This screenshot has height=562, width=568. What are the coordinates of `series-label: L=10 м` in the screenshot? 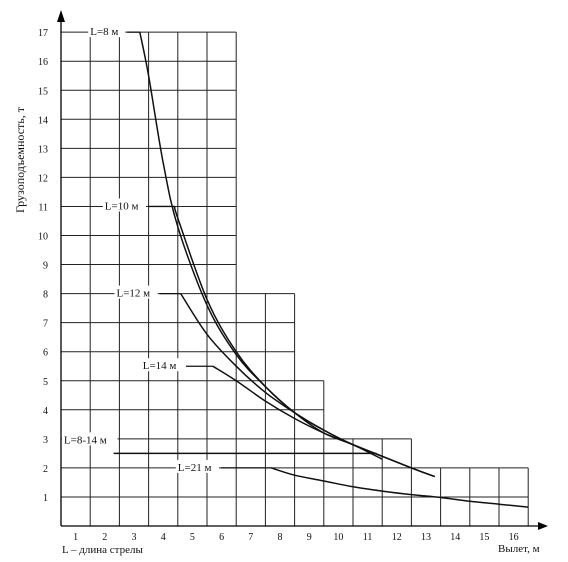 It's located at (122, 206).